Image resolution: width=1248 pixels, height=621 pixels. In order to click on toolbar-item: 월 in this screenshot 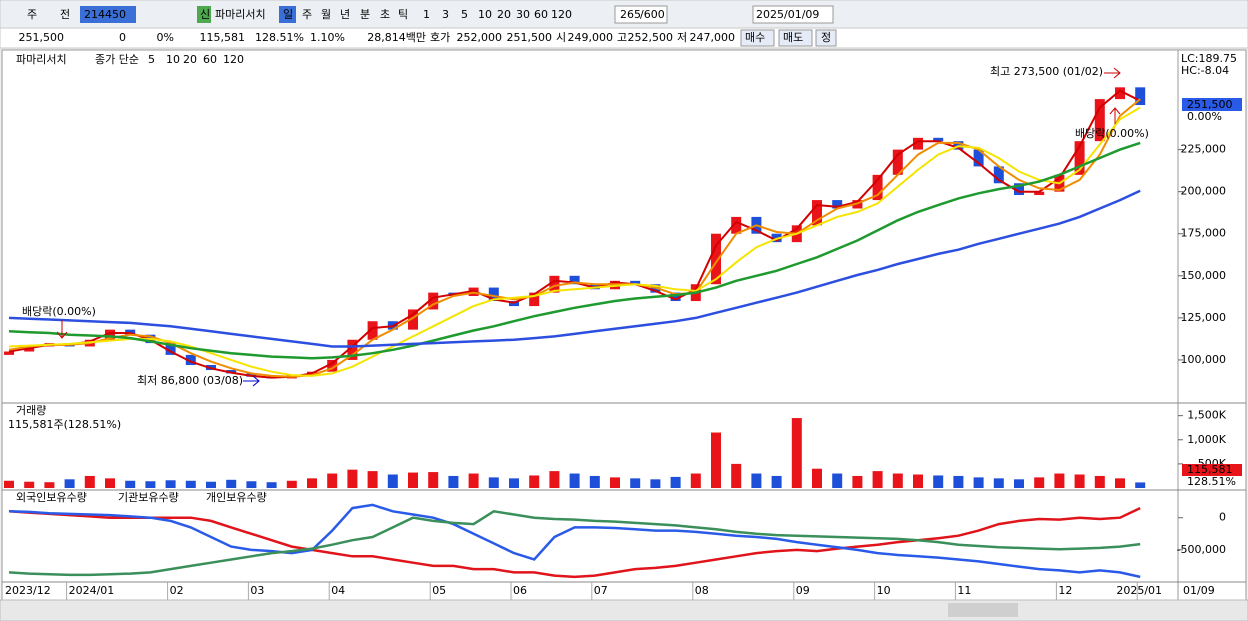, I will do `click(326, 14)`.